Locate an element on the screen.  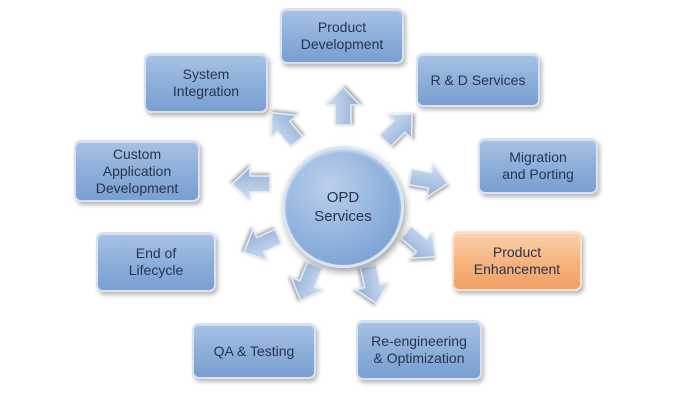
service-rd-services: R & D Services is located at coordinates (478, 80).